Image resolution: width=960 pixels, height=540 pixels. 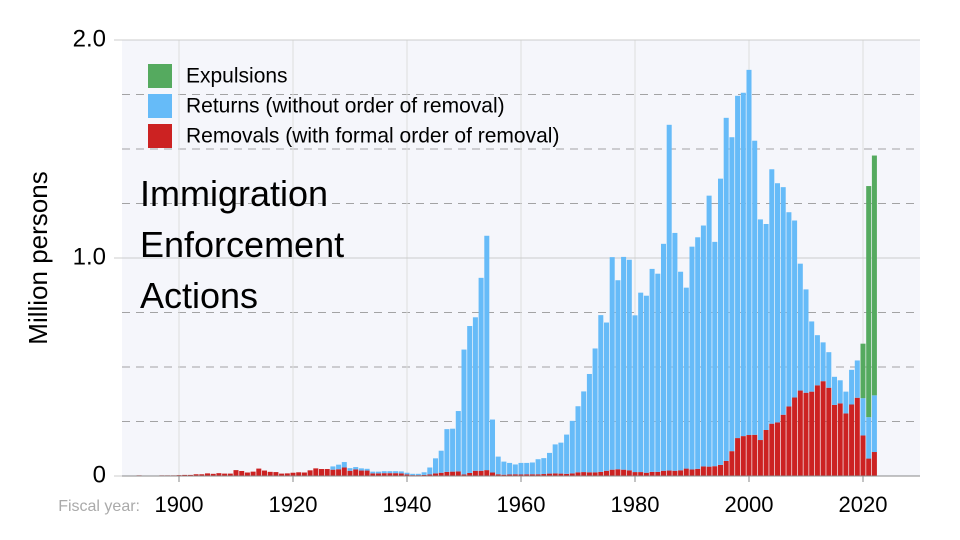 What do you see at coordinates (237, 76) in the screenshot?
I see `legend-label: Expulsions` at bounding box center [237, 76].